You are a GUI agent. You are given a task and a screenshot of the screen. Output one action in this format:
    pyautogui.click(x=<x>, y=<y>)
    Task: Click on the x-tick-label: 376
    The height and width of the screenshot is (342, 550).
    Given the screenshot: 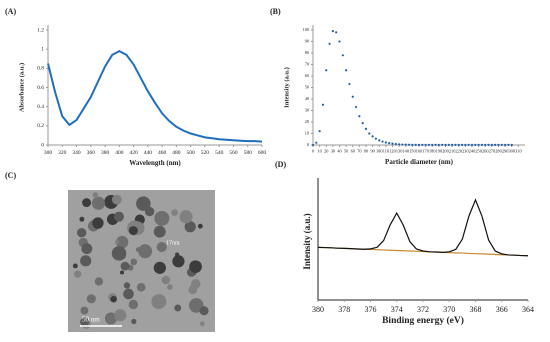 What is the action you would take?
    pyautogui.click(x=371, y=309)
    